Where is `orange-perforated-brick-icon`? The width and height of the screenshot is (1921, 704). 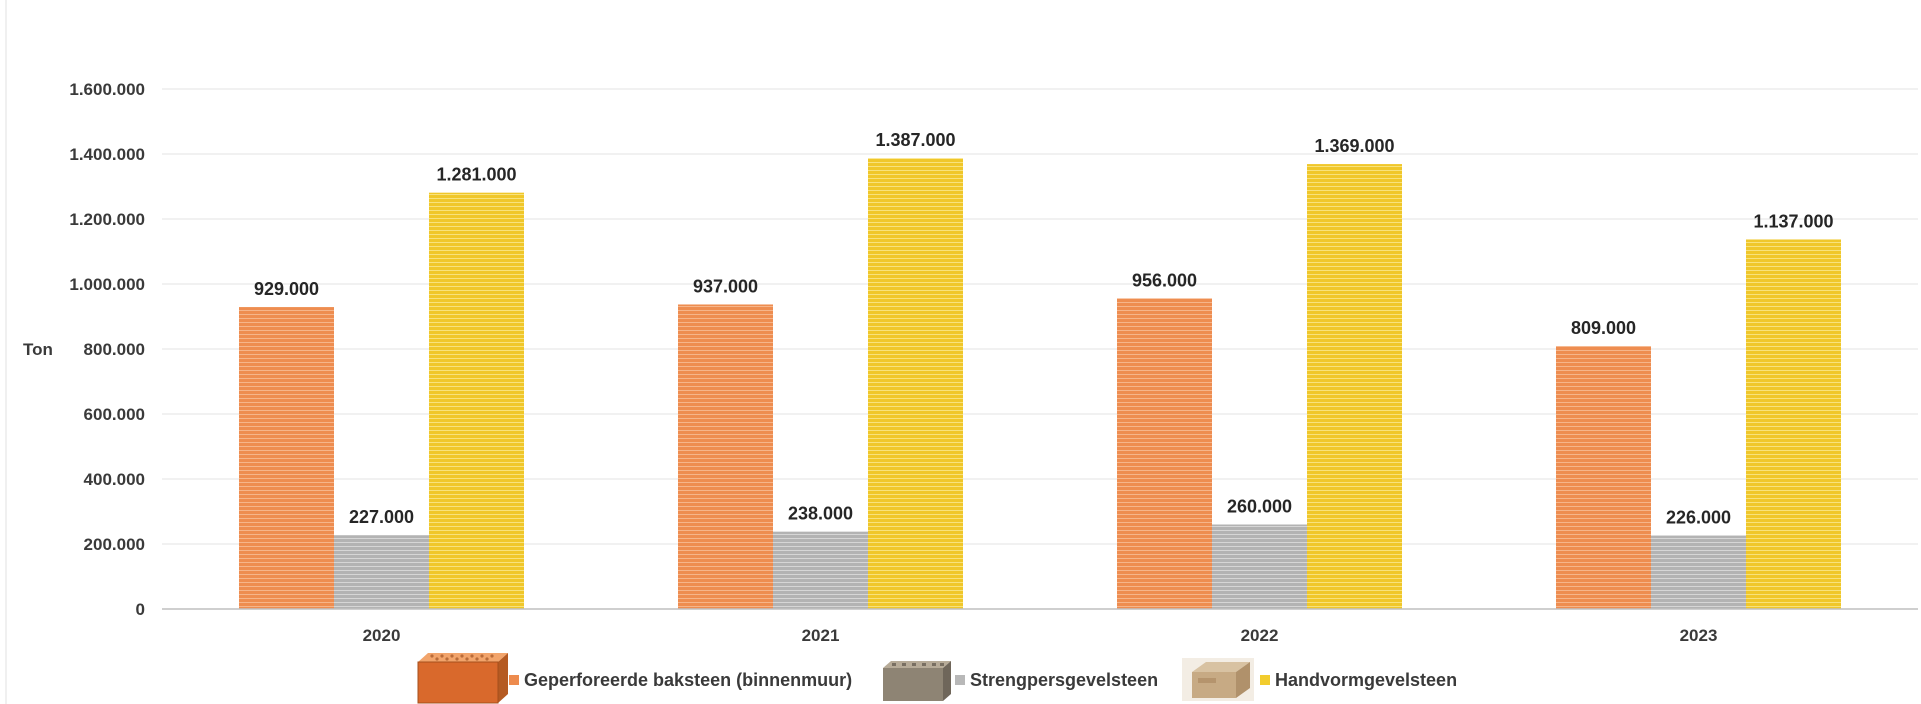
orange-perforated-brick-icon is located at coordinates (462, 678).